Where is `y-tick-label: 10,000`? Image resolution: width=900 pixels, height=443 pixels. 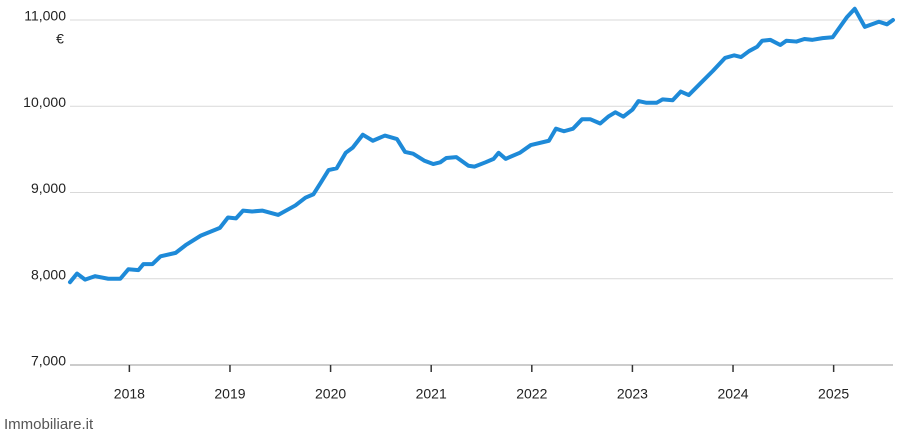 y-tick-label: 10,000 is located at coordinates (44, 102).